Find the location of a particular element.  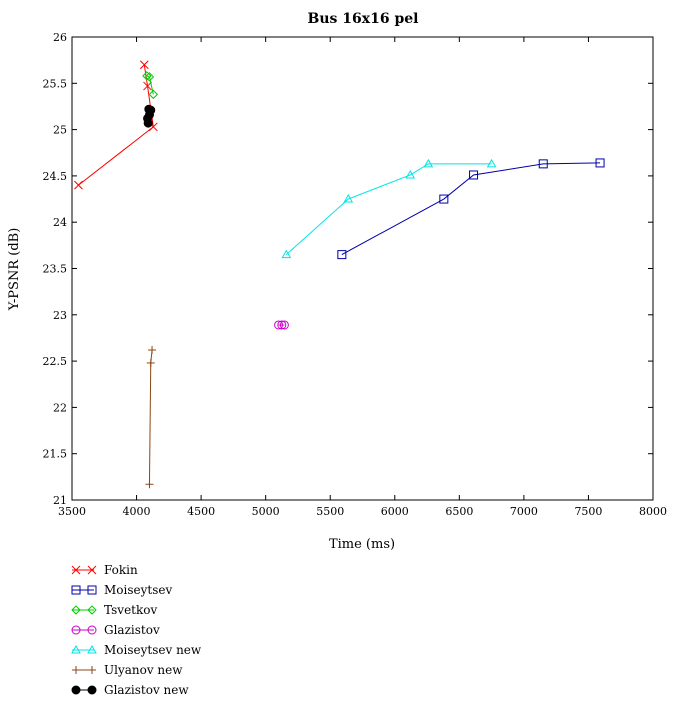

legend-label: Moiseytsev new is located at coordinates (153, 650).